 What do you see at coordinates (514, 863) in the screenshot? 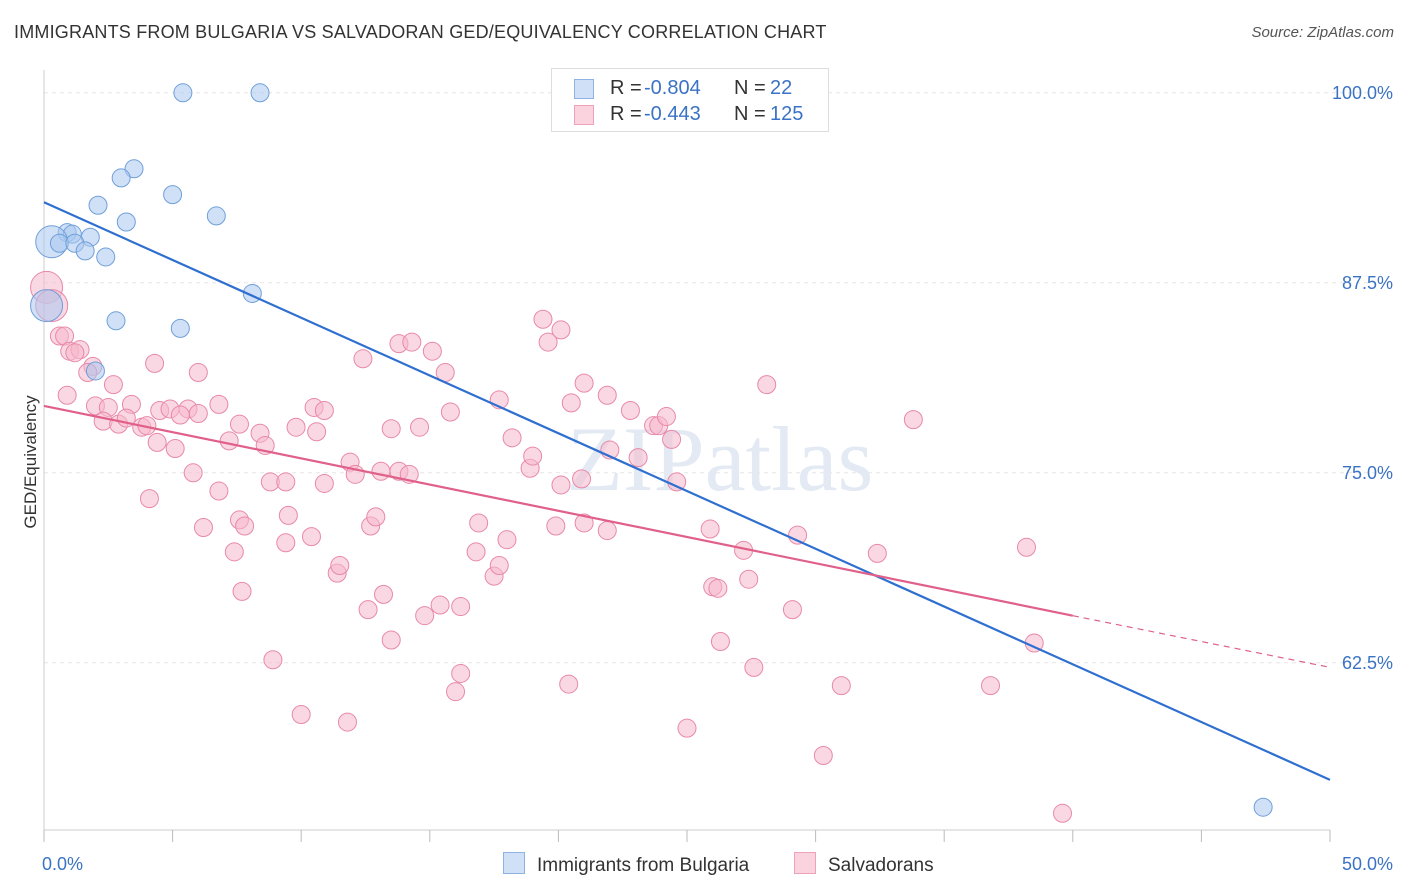
I see `bottom-legend-swatch-bulgaria` at bounding box center [514, 863].